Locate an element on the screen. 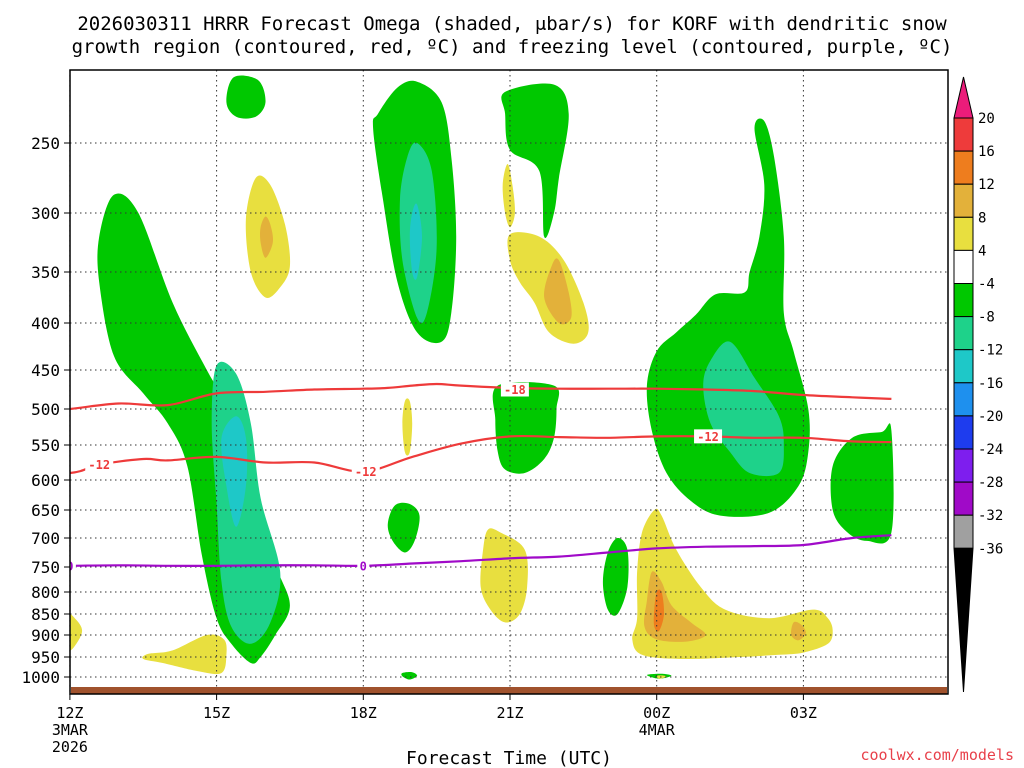  colorbar-label-5: -4 is located at coordinates (986, 285).